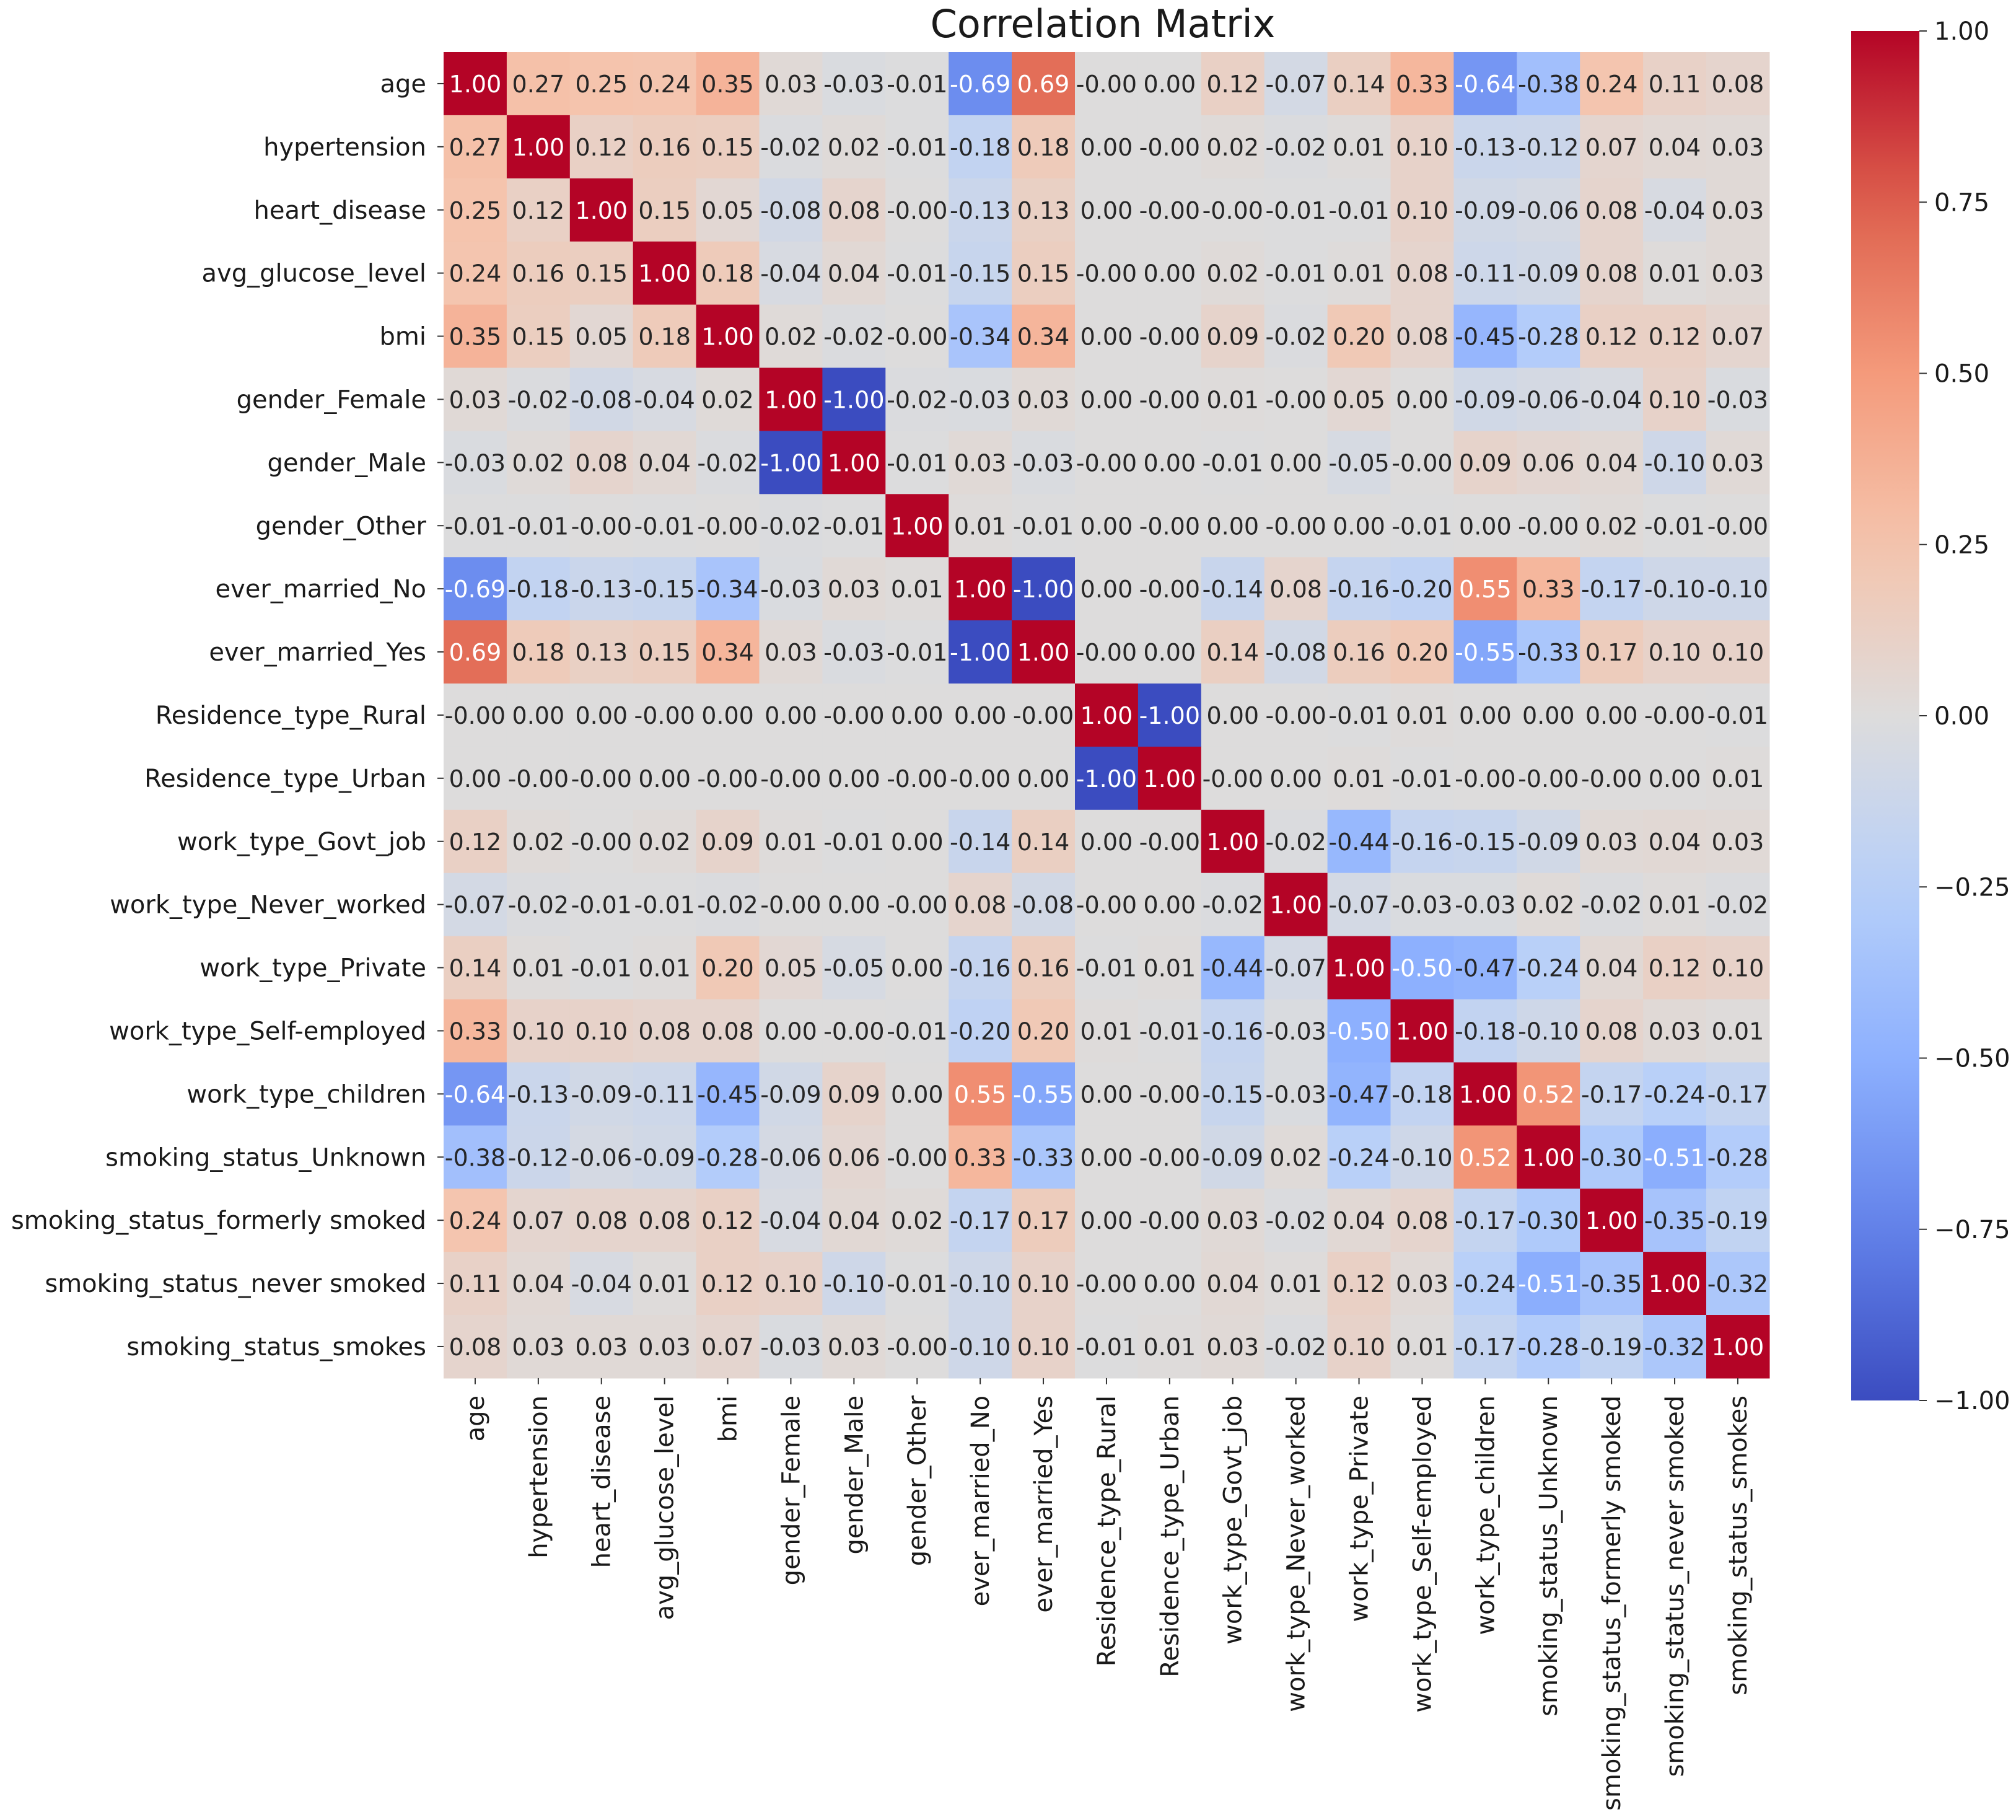 This screenshot has height=1820, width=2016. Describe the element at coordinates (1296, 274) in the screenshot. I see `heatmap-cell-value-3-13: -0.01` at that location.